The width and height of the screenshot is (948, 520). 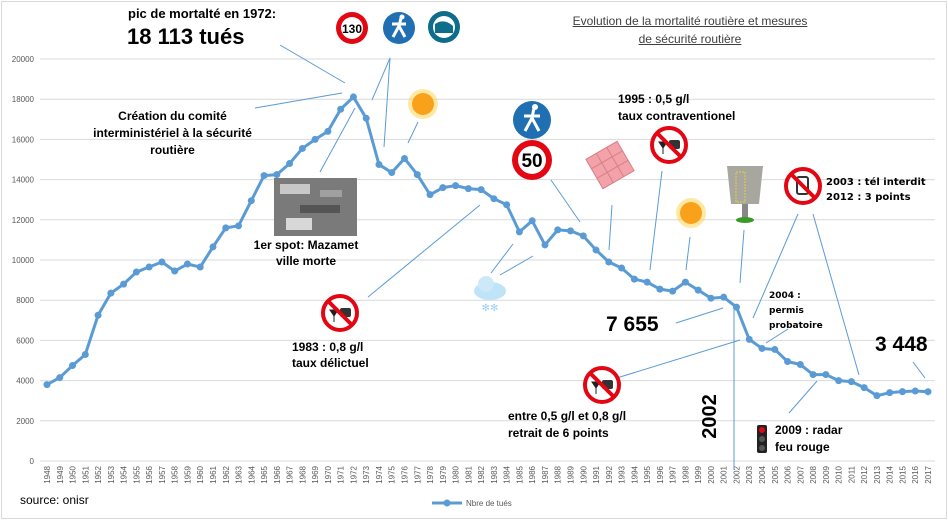 What do you see at coordinates (673, 474) in the screenshot?
I see `x-tick-label: 1997` at bounding box center [673, 474].